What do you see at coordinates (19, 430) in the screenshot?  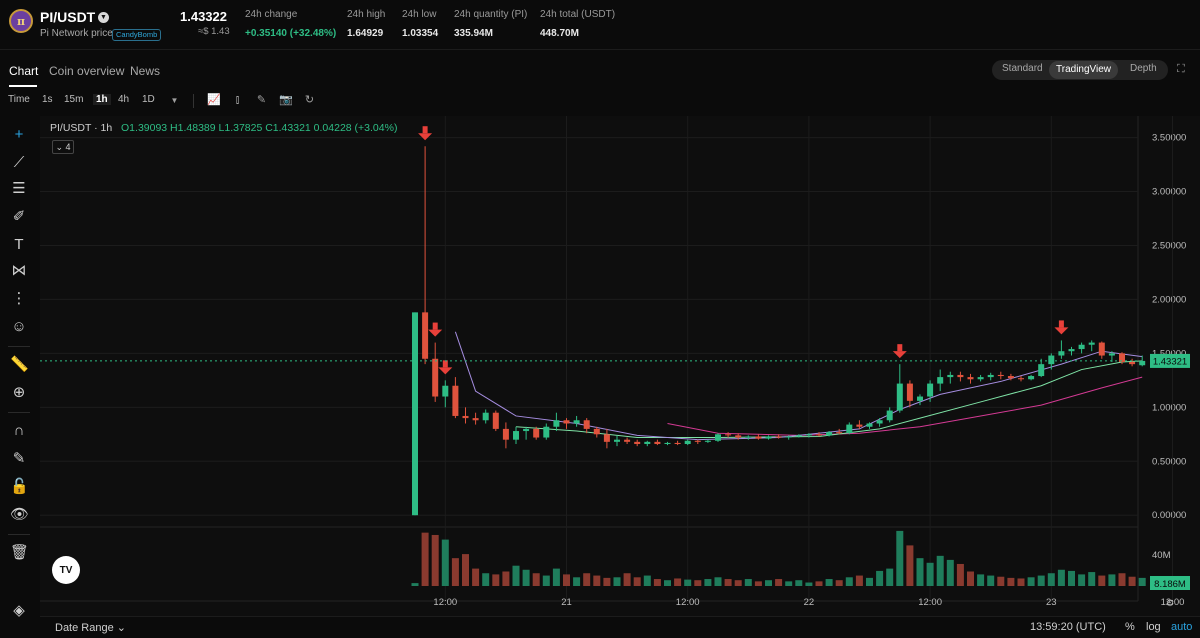 I see `magnet-icon: ∩` at bounding box center [19, 430].